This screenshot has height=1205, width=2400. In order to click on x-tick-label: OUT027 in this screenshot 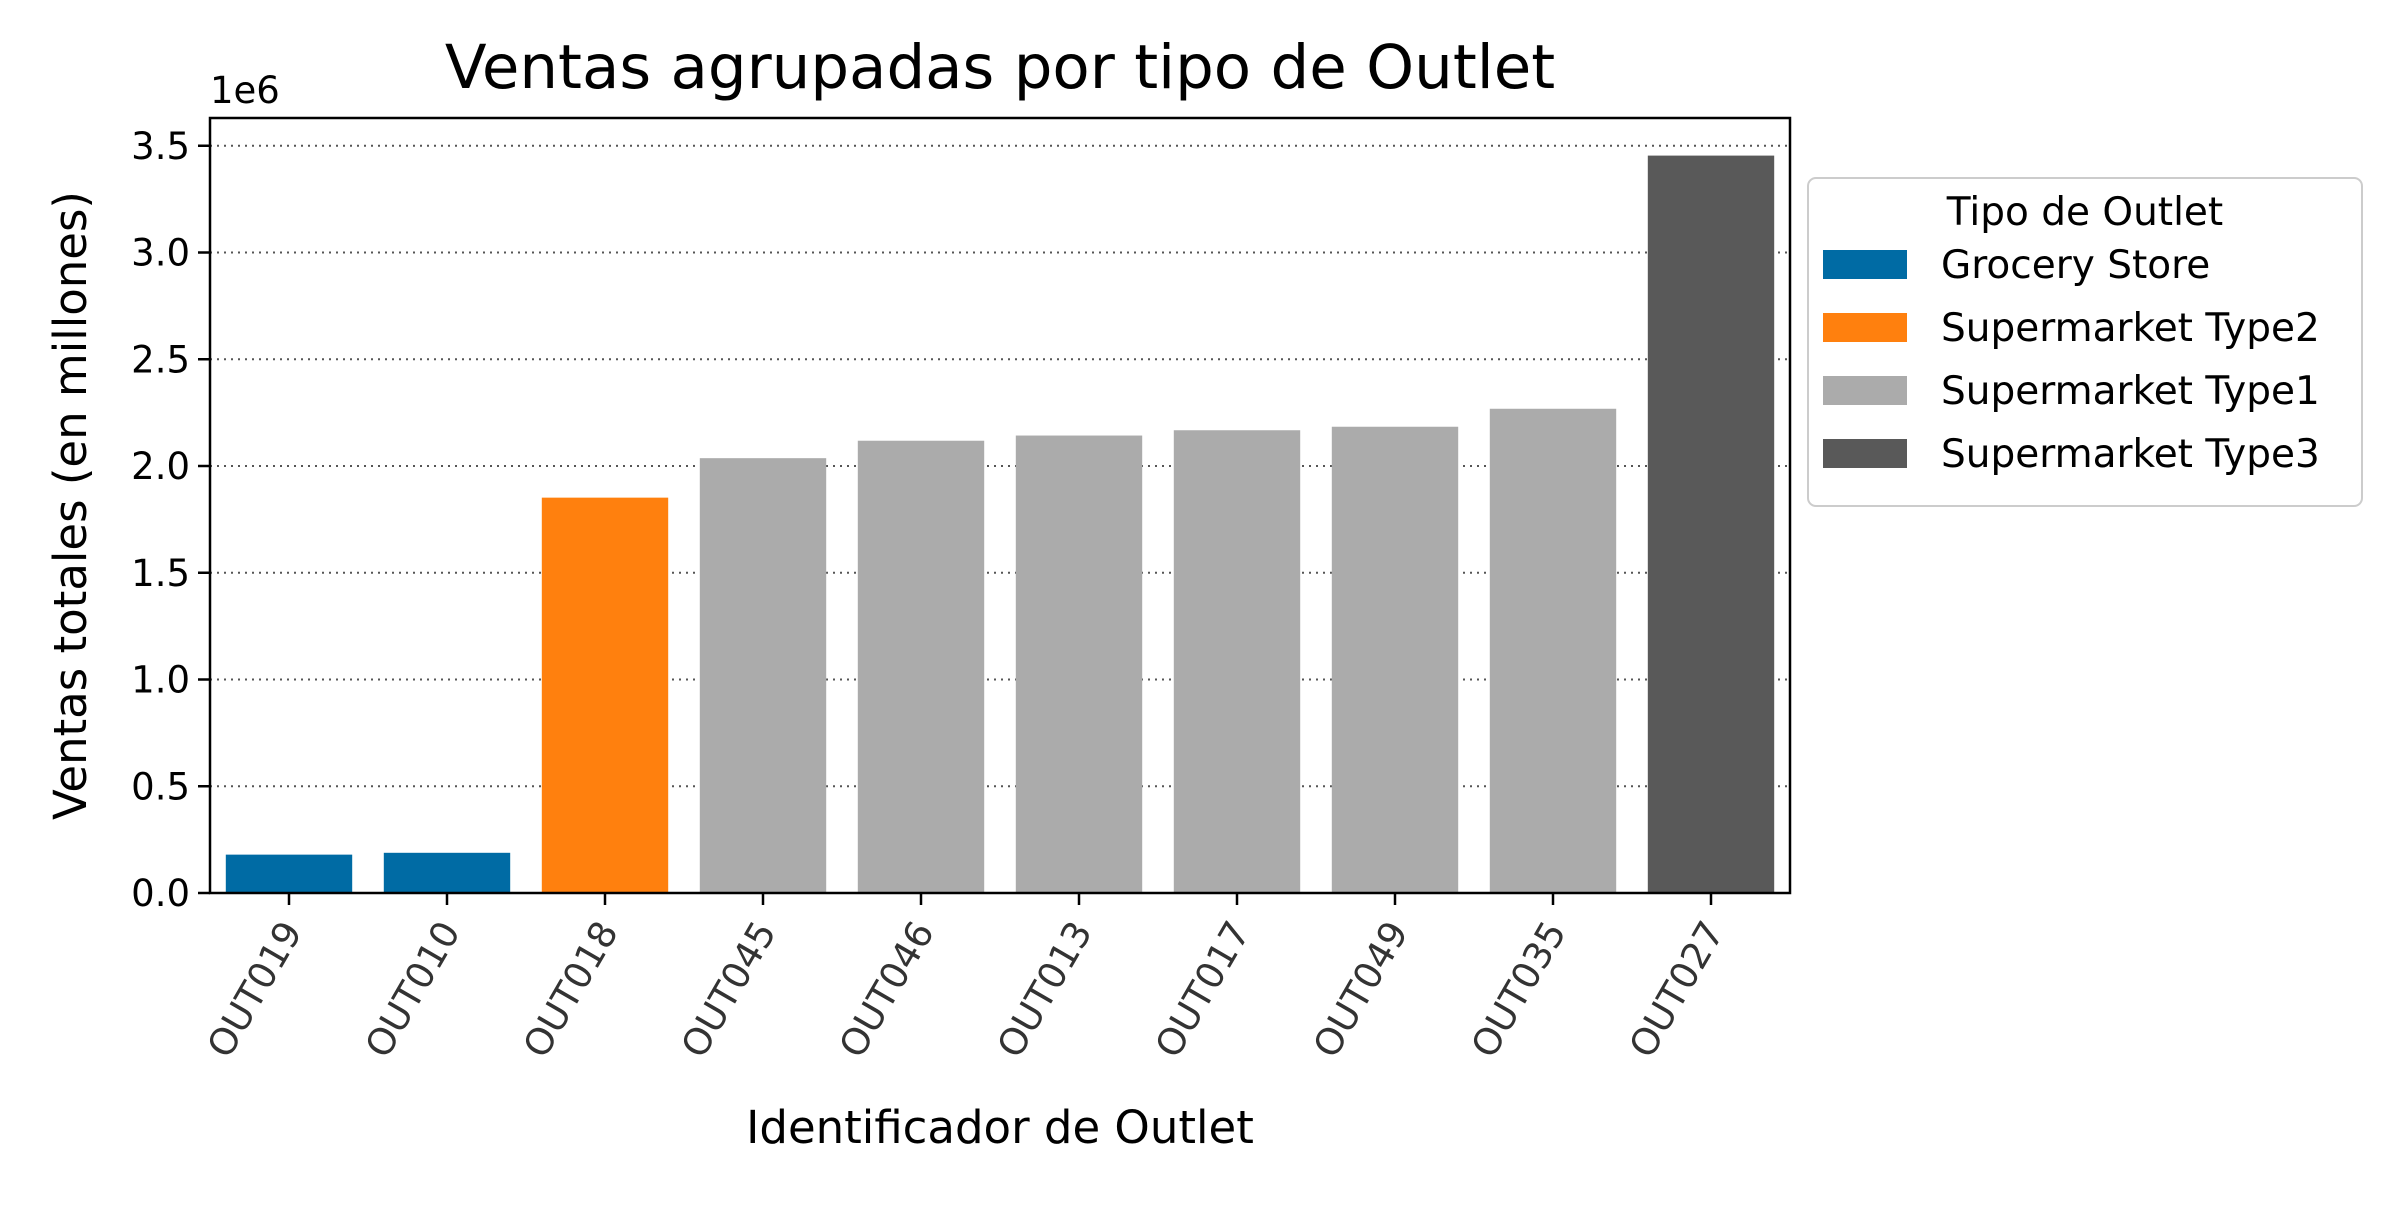, I will do `click(1677, 989)`.